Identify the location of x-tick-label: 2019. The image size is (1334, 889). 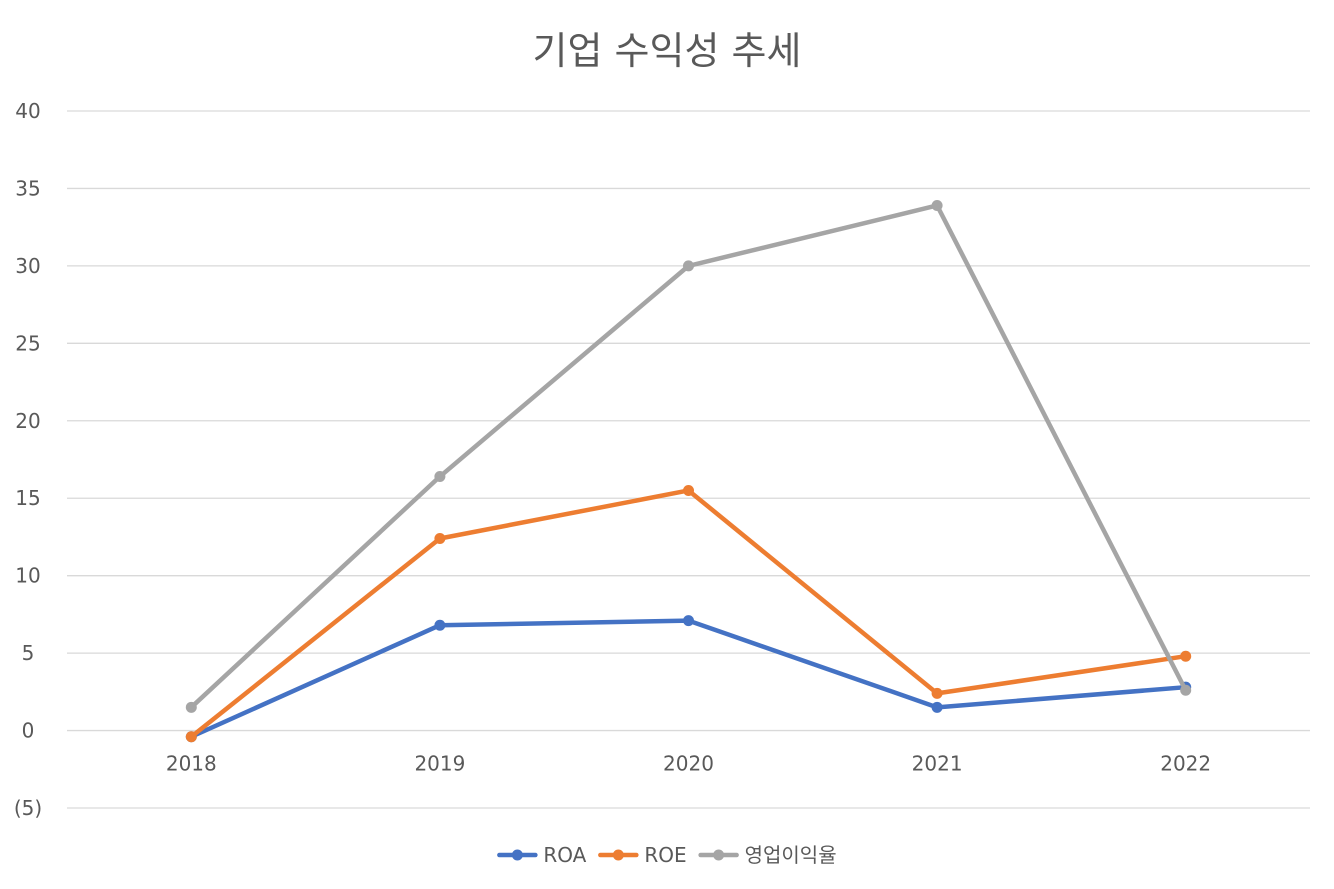
(439, 764).